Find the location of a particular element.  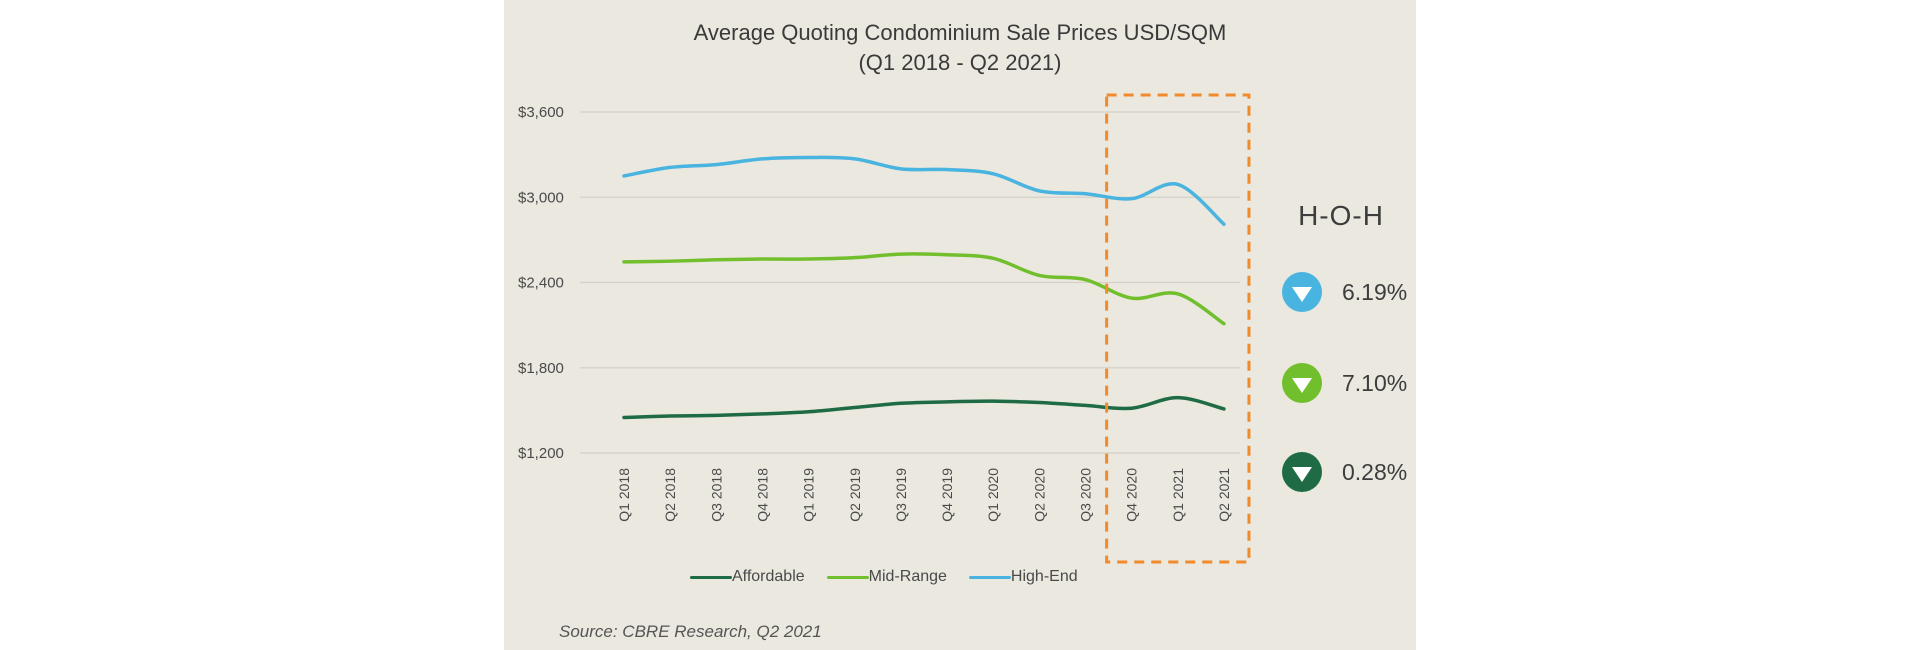

y-tick-label: $3,600 is located at coordinates (541, 112).